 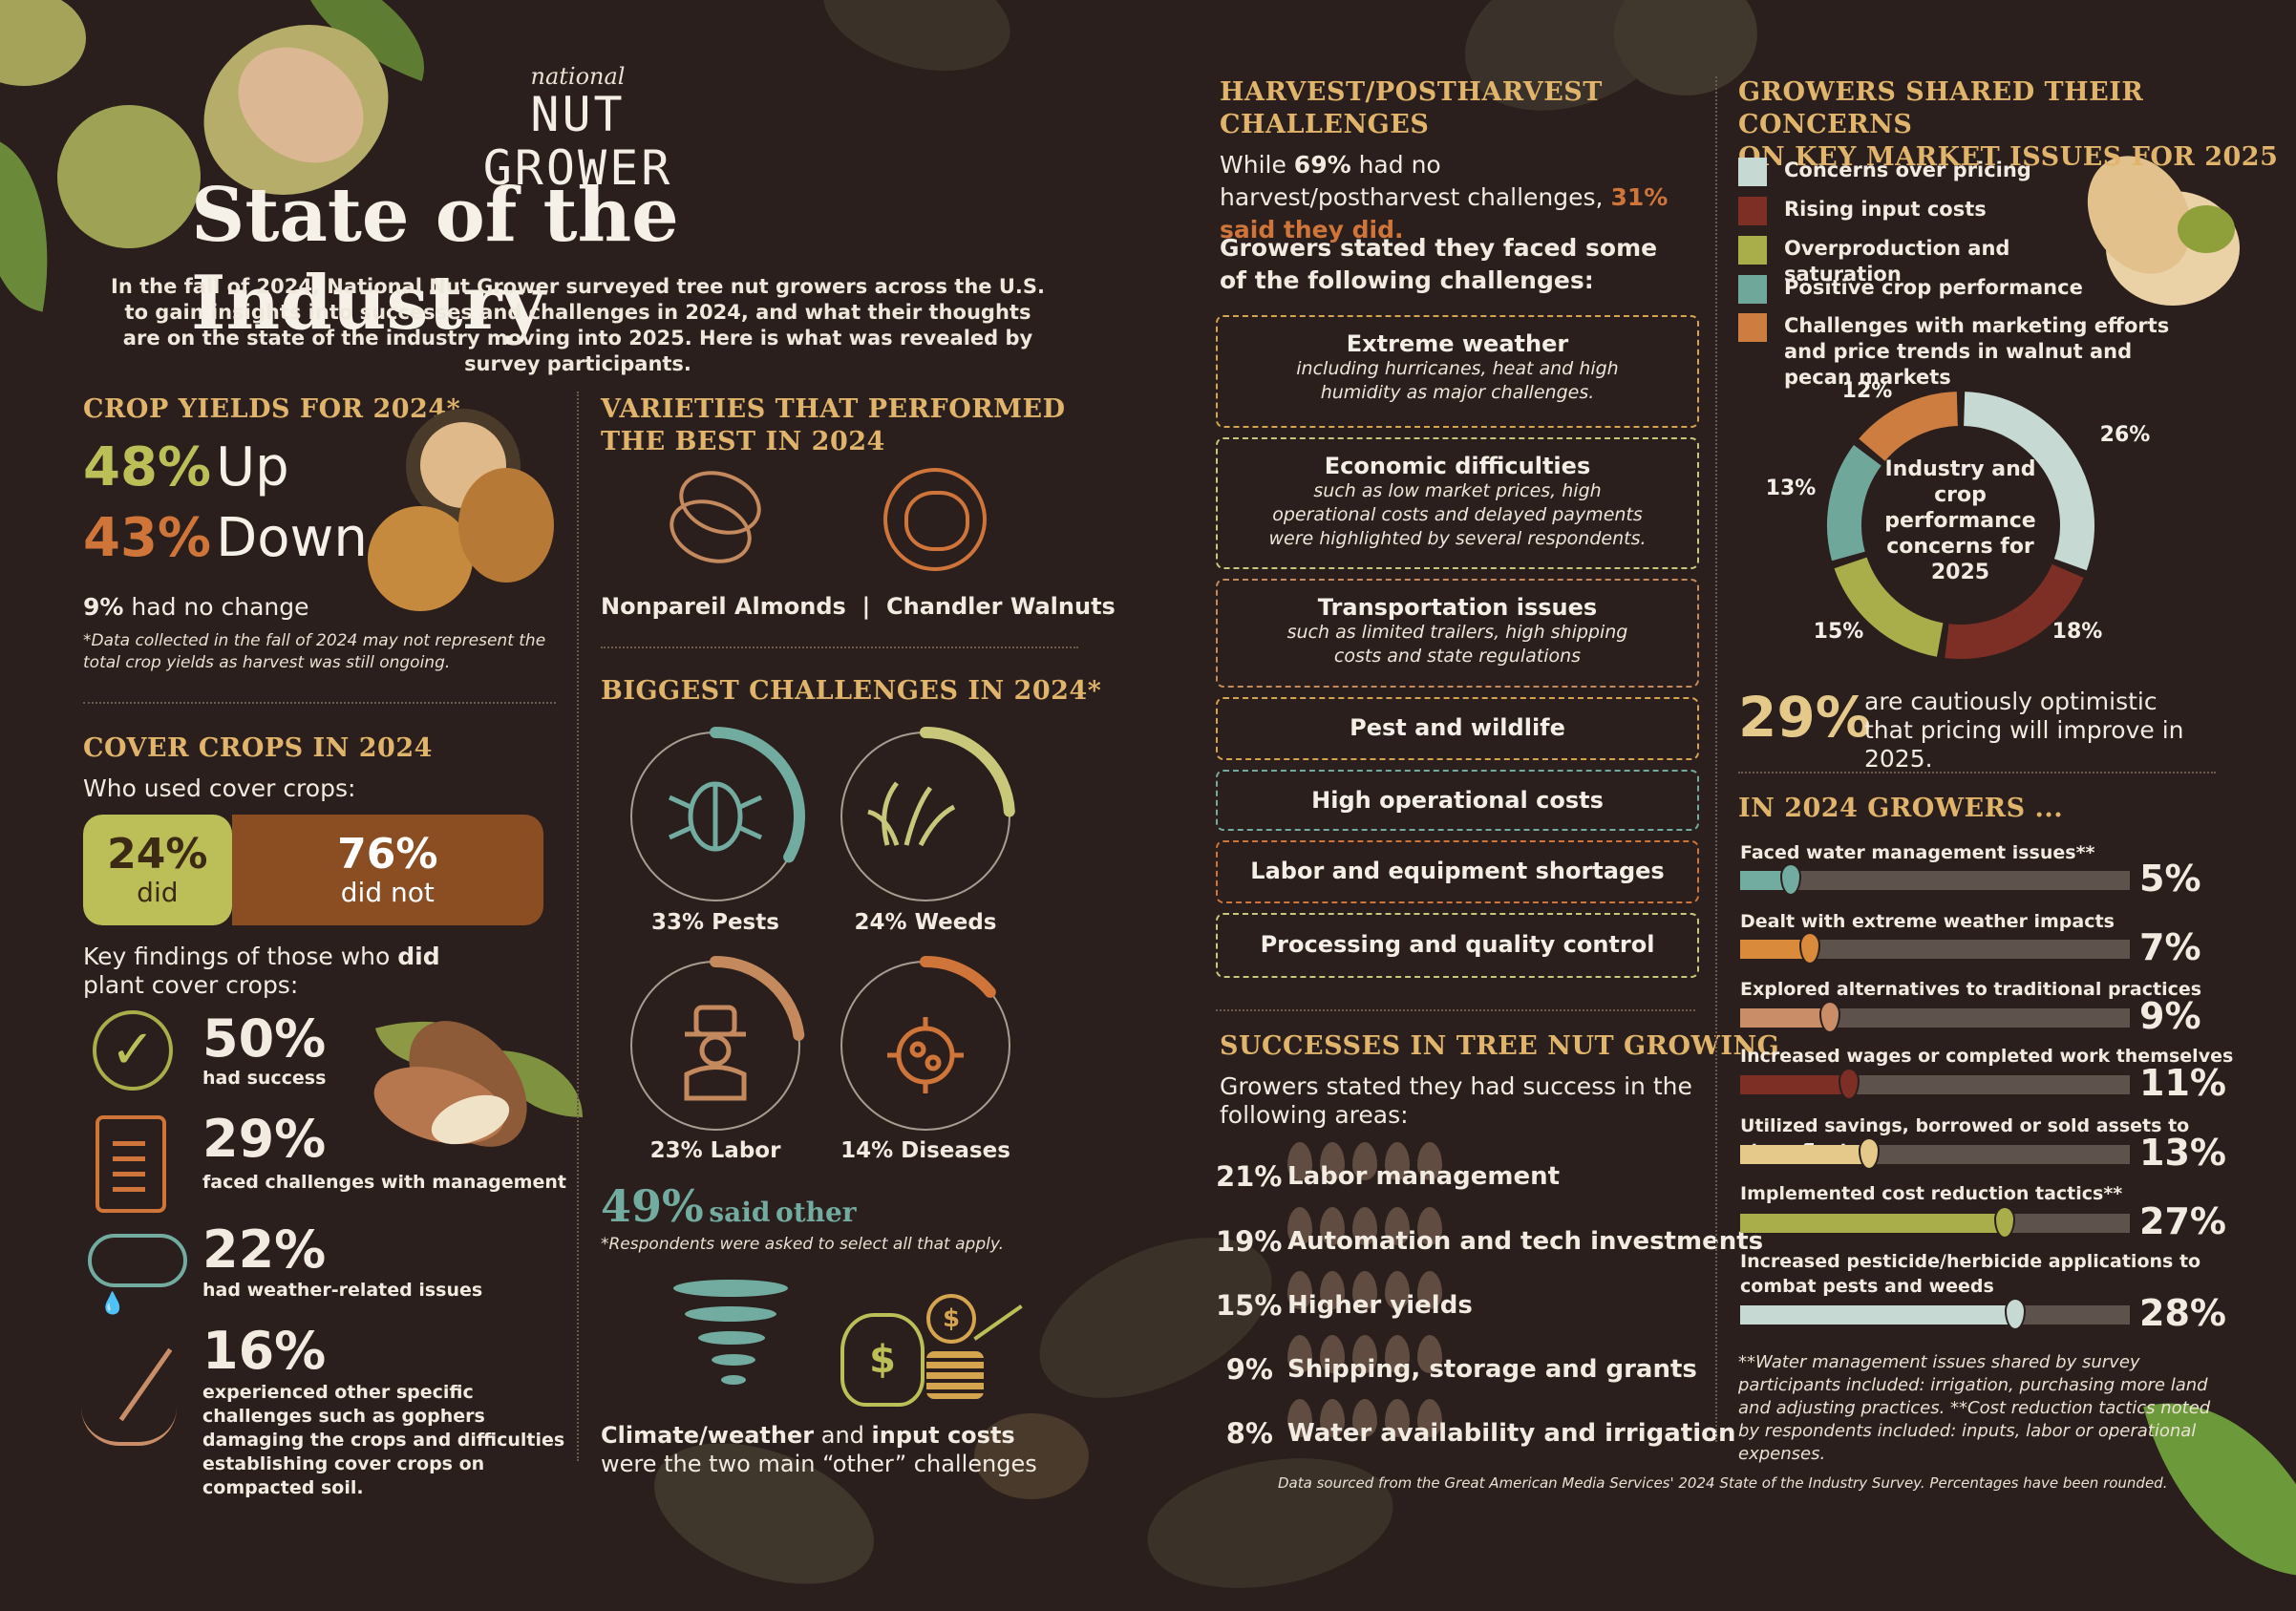 What do you see at coordinates (1424, 1176) in the screenshot?
I see `success-label: Labor management` at bounding box center [1424, 1176].